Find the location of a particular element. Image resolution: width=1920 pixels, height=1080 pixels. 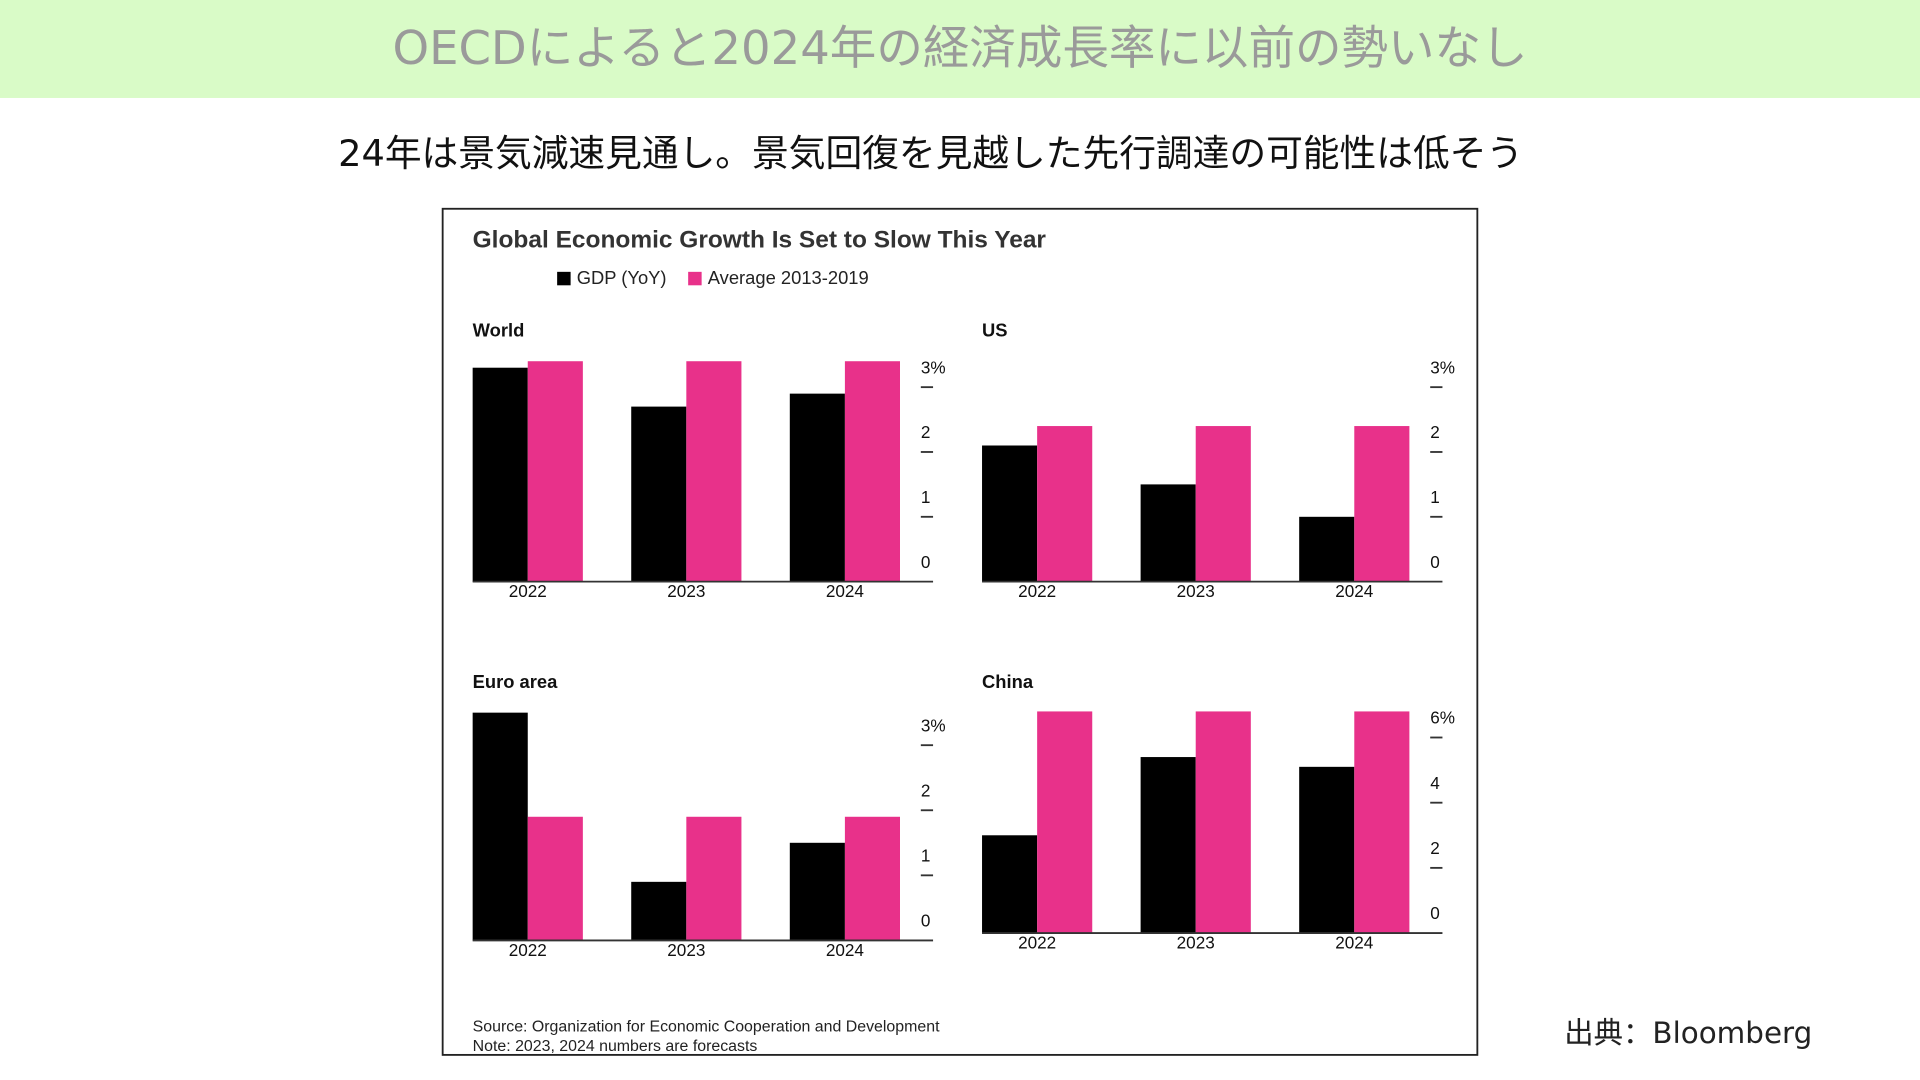

legend-label: GDP (YoY) is located at coordinates (622, 277).